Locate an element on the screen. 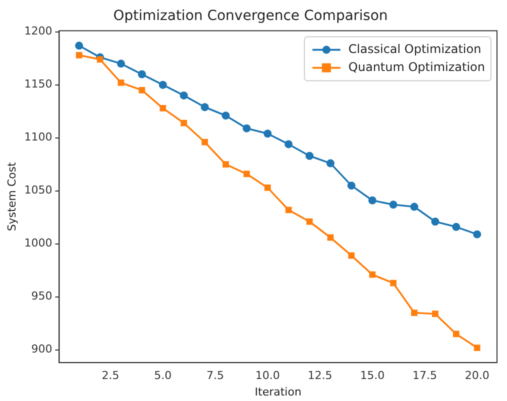 This screenshot has width=507, height=401. x-tick-label: 10.0 is located at coordinates (267, 375).